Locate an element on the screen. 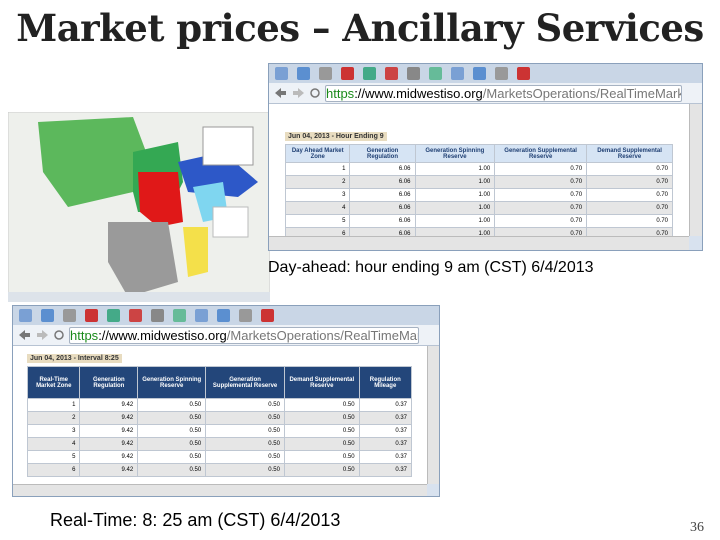  page-number: 36 is located at coordinates (697, 527).